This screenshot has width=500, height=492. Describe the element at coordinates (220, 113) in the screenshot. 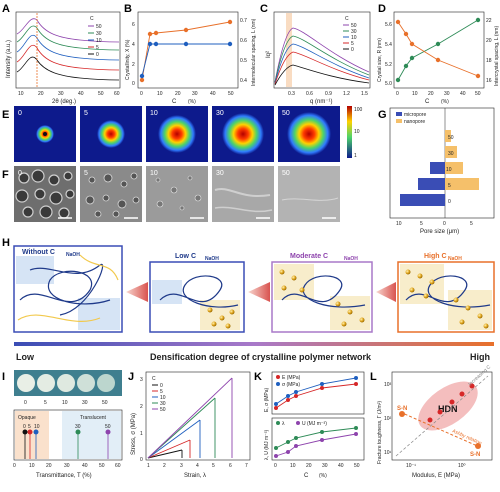

I see `pattern-label: 30` at that location.